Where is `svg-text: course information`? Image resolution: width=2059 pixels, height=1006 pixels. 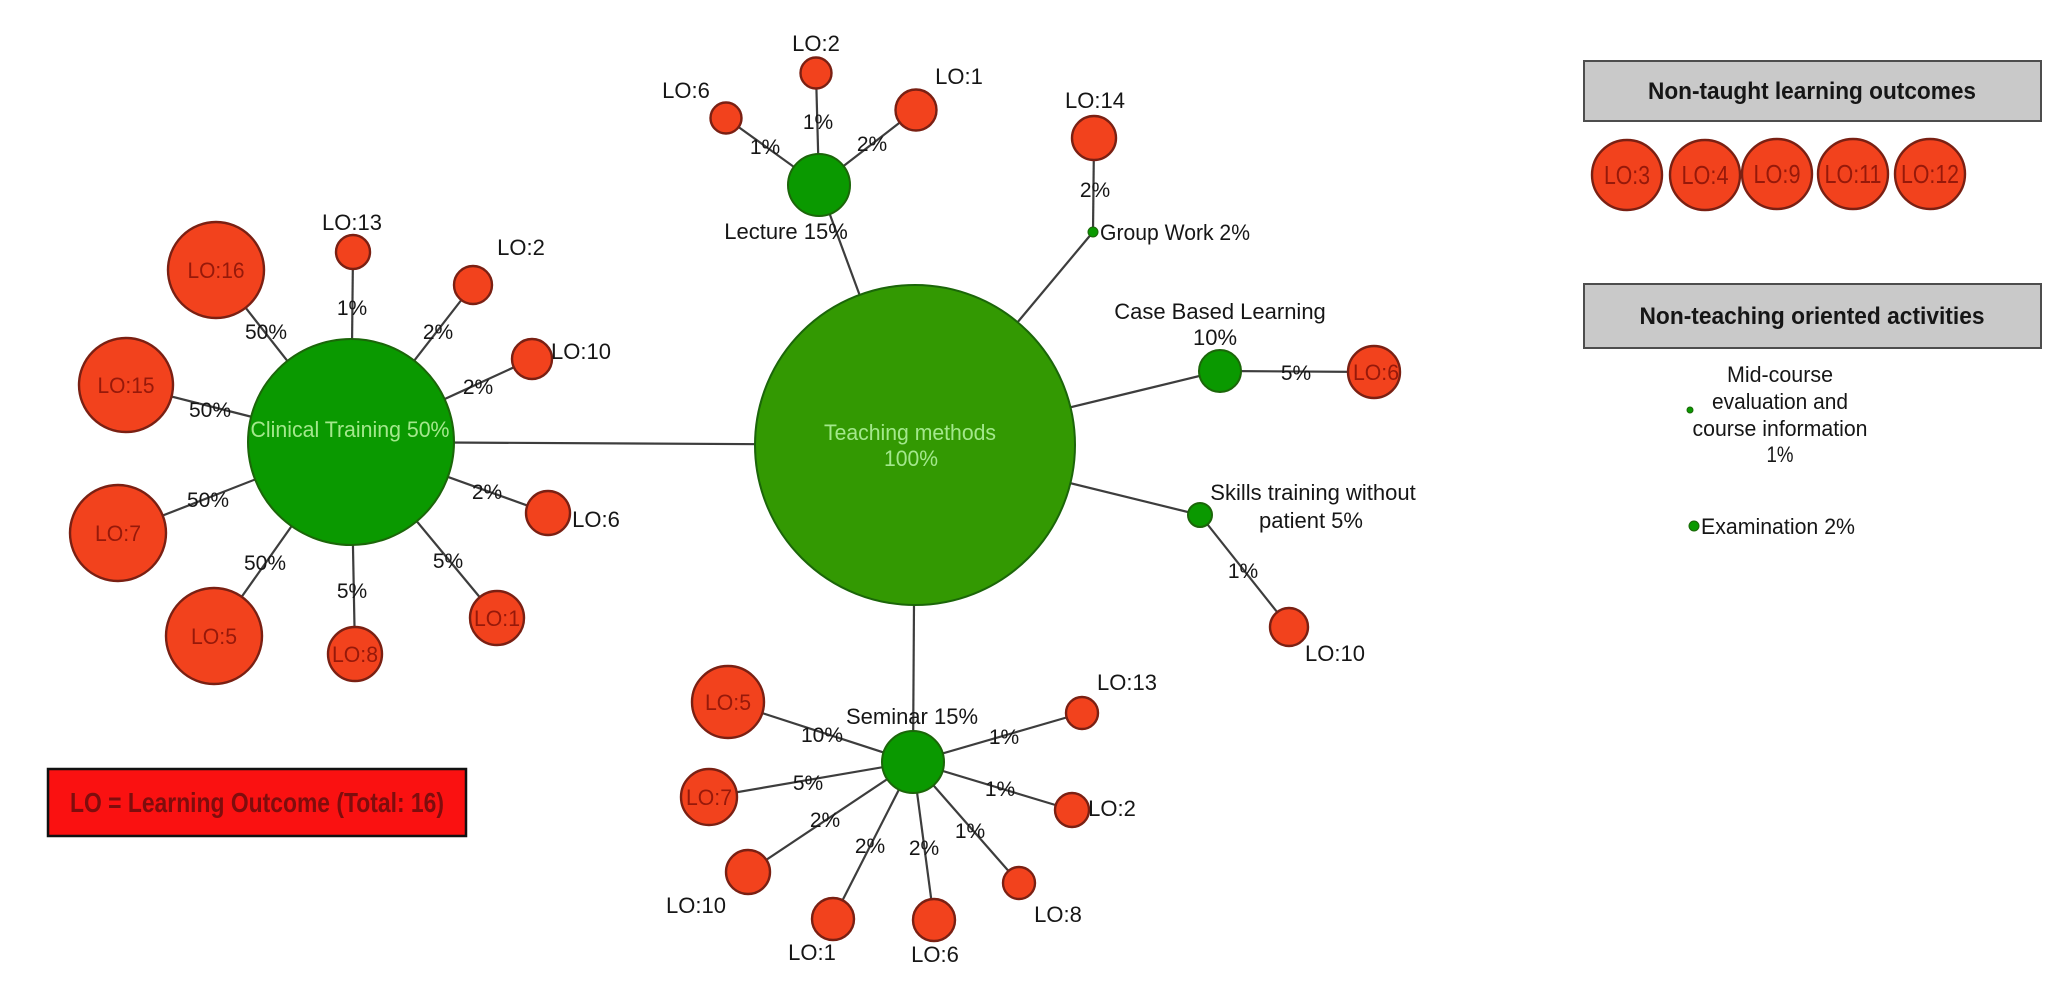 svg-text: course information is located at coordinates (1780, 428).